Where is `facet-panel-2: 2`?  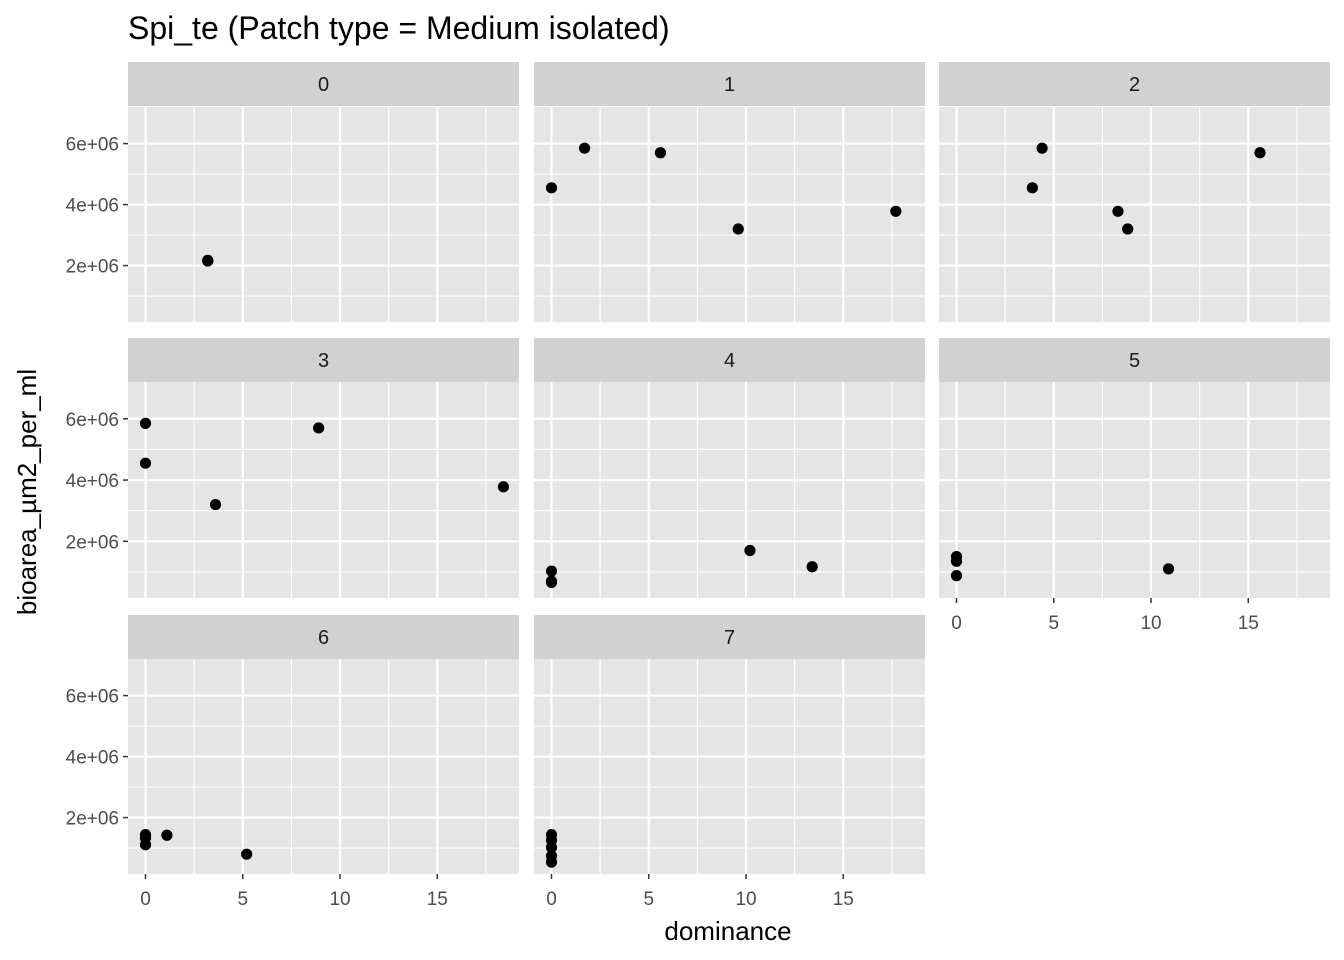
facet-panel-2: 2 is located at coordinates (1134, 192).